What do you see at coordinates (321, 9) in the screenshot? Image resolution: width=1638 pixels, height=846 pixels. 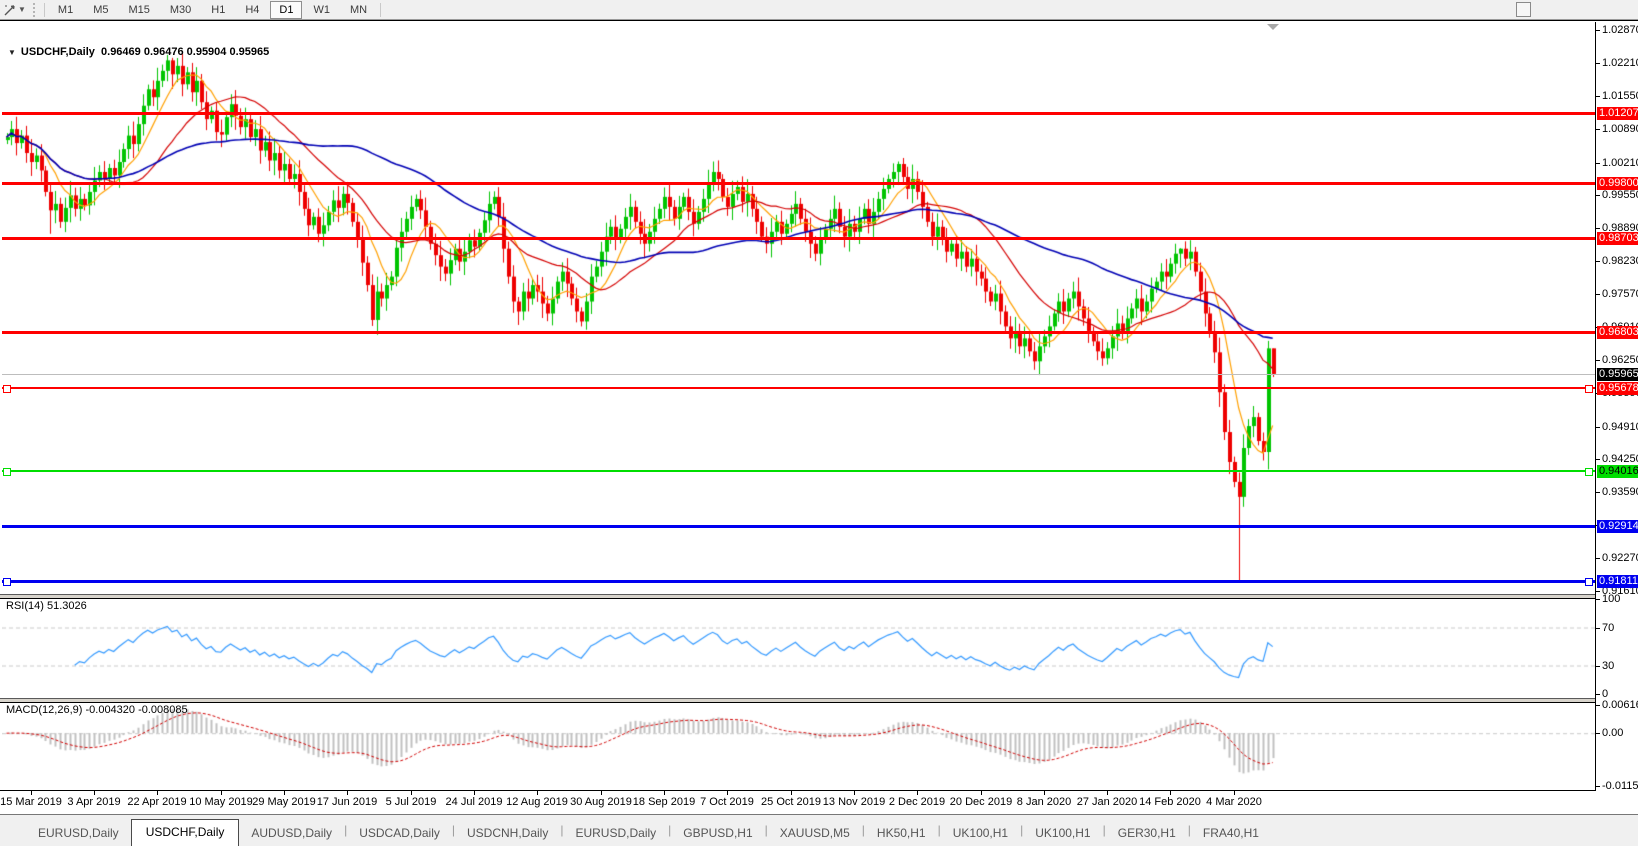 I see `timeframe-button-w1: W1` at bounding box center [321, 9].